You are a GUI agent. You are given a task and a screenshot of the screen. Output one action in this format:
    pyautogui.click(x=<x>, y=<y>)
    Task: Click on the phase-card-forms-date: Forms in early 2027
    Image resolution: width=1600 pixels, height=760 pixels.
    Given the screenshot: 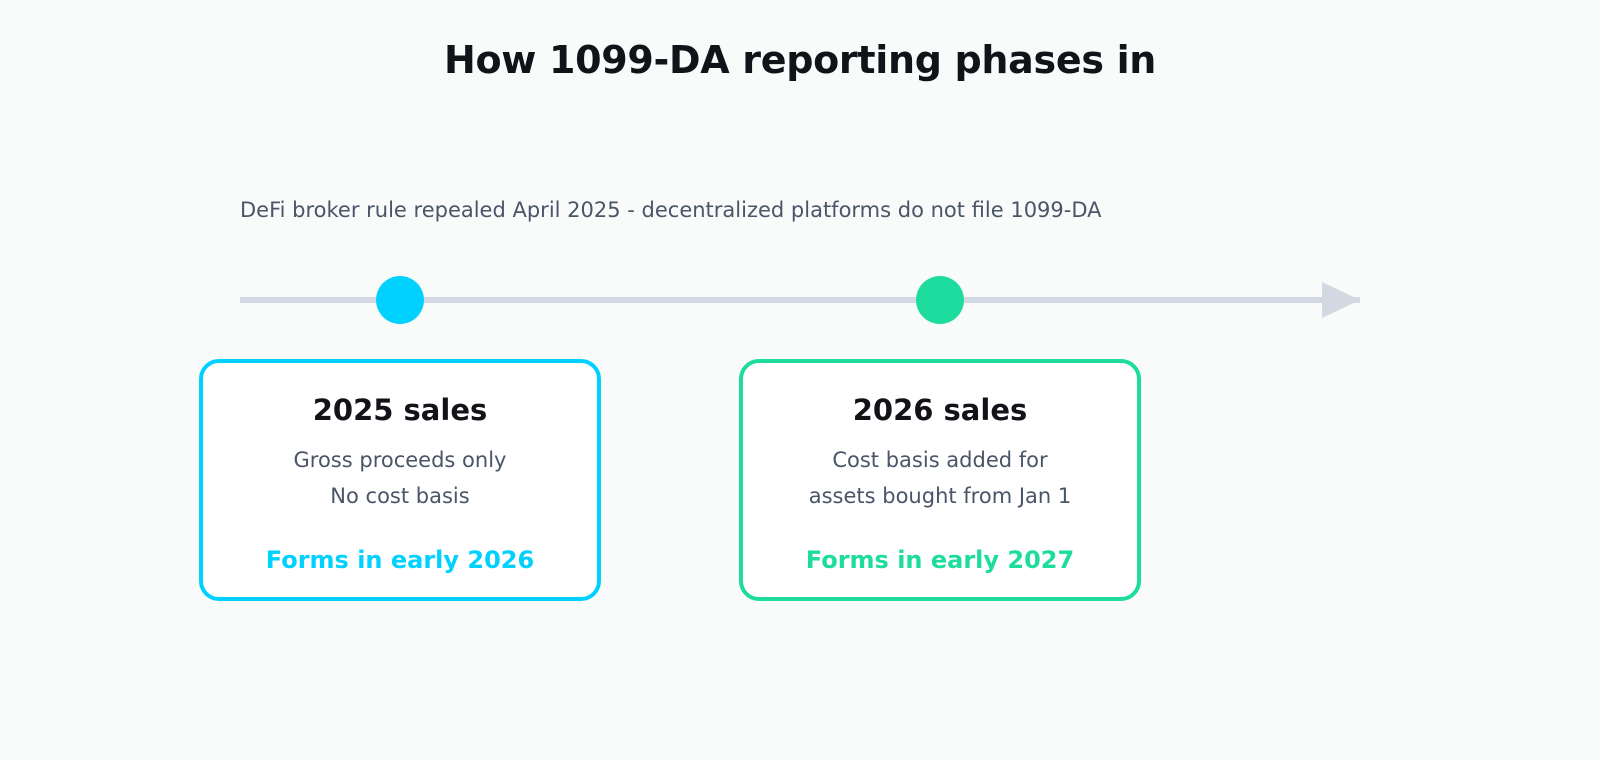 What is the action you would take?
    pyautogui.click(x=940, y=560)
    